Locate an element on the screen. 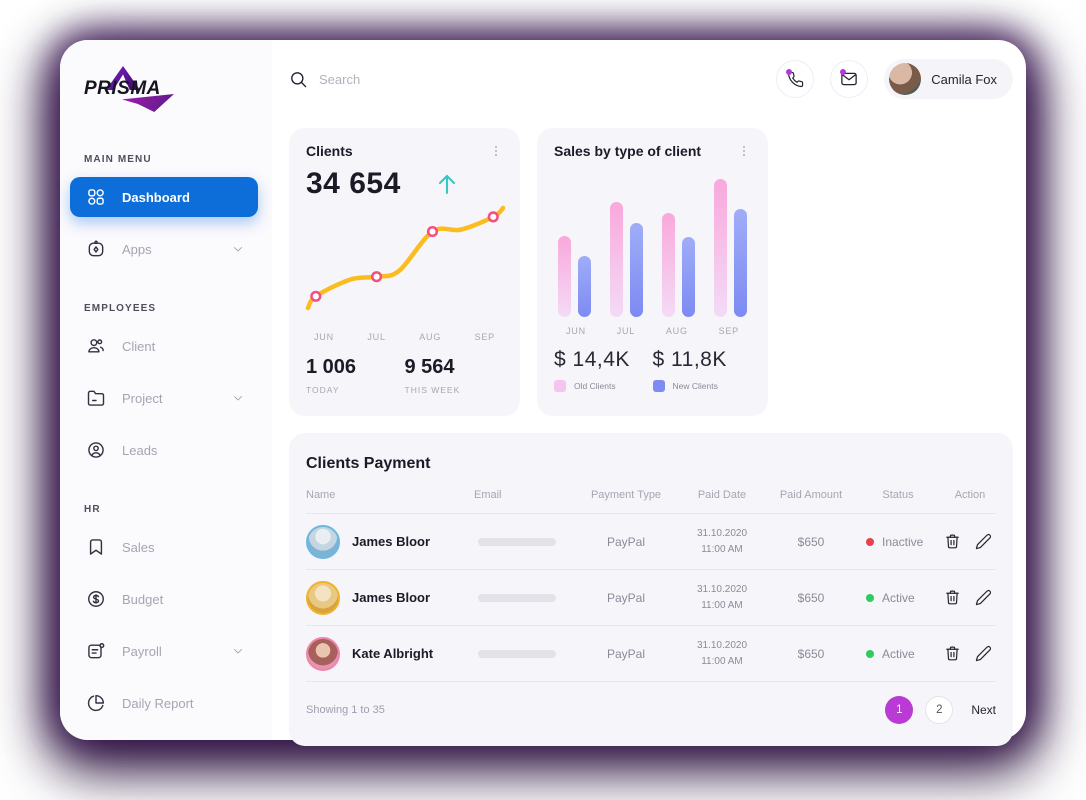  folder-icon is located at coordinates (96, 398).